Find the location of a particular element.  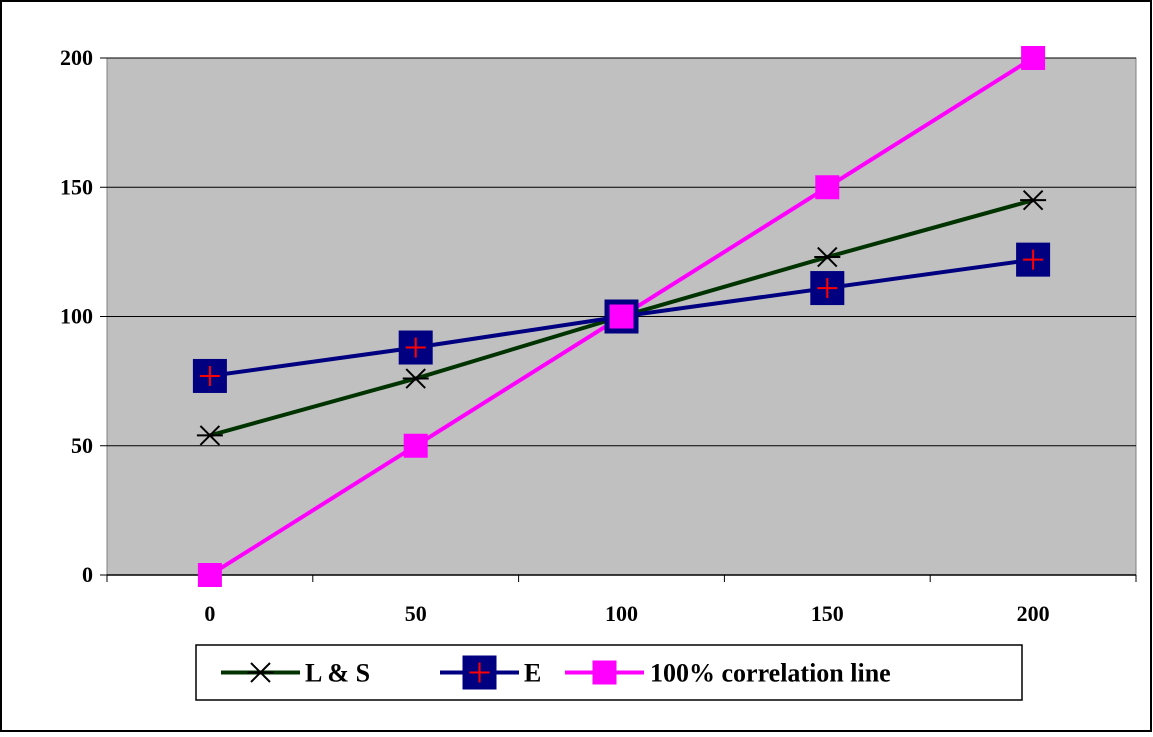

y-tick-label: 150 is located at coordinates (76, 186).